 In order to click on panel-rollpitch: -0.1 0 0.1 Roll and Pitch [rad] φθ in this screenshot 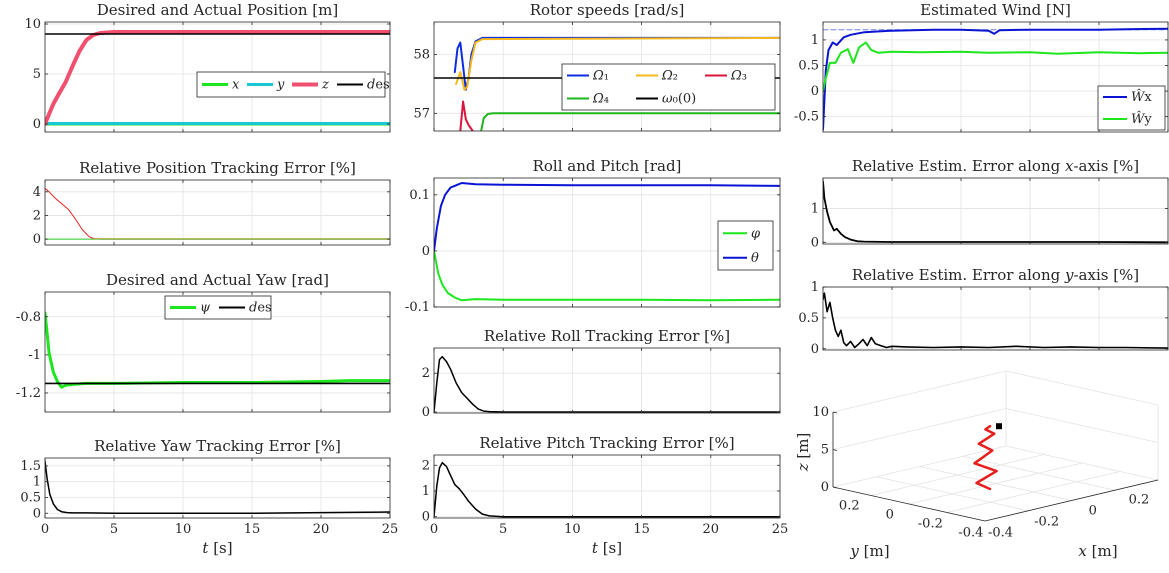, I will do `click(593, 236)`.